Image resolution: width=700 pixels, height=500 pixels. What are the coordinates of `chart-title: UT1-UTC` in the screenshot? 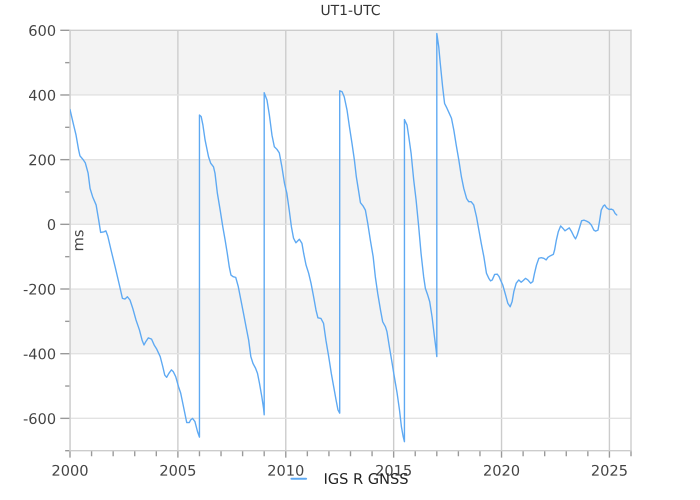 It's located at (351, 10).